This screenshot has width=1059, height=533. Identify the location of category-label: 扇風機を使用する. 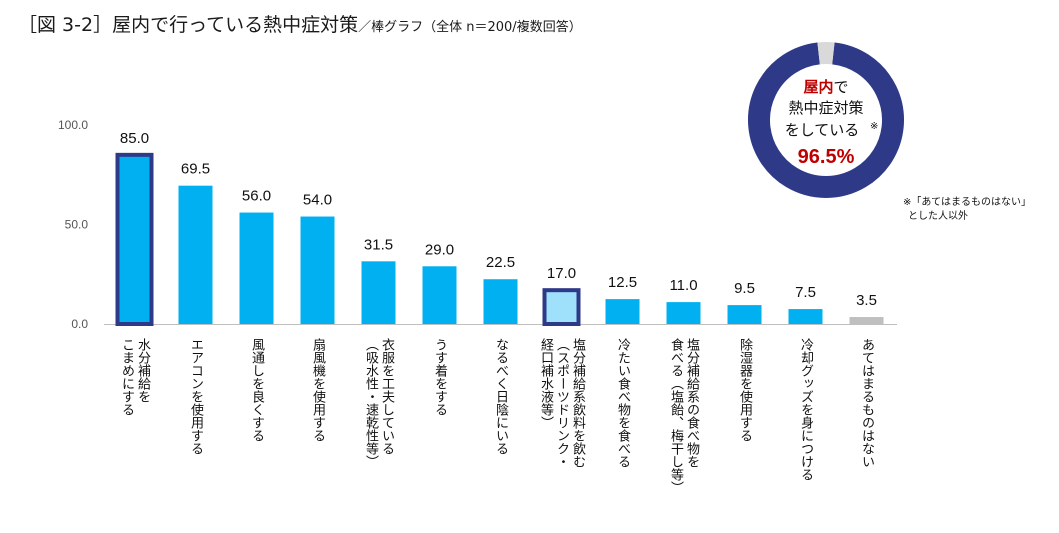
(318, 389).